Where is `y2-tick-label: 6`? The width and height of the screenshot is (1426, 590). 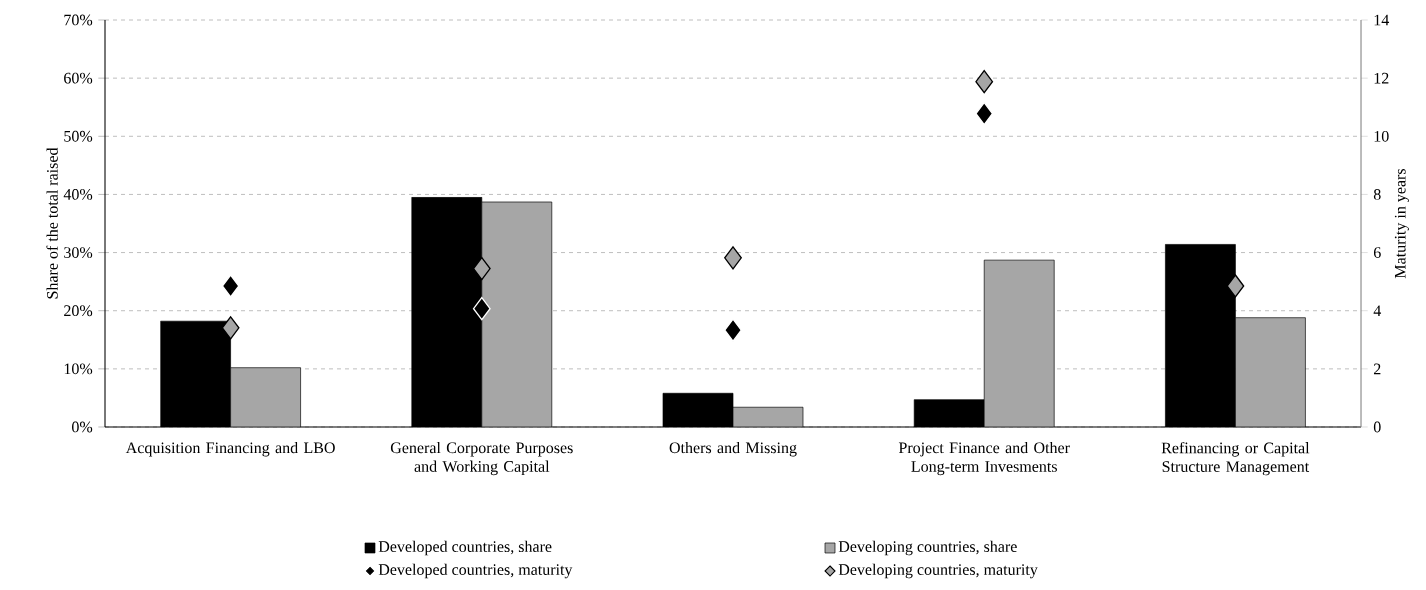 y2-tick-label: 6 is located at coordinates (1377, 252).